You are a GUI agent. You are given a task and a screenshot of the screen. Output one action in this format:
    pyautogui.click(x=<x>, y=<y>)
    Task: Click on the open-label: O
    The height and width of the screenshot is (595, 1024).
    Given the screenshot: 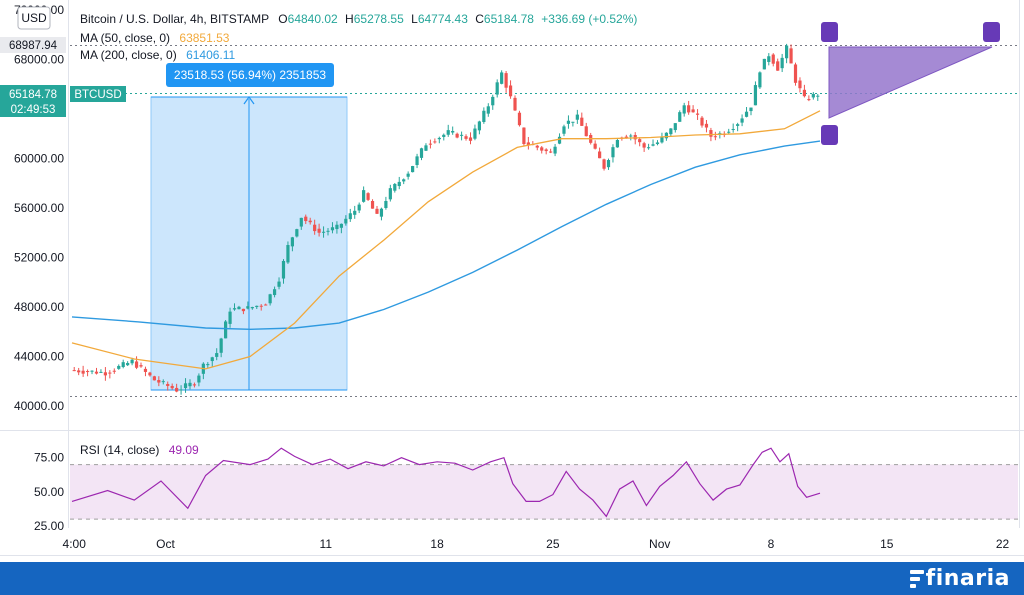 What is the action you would take?
    pyautogui.click(x=283, y=19)
    